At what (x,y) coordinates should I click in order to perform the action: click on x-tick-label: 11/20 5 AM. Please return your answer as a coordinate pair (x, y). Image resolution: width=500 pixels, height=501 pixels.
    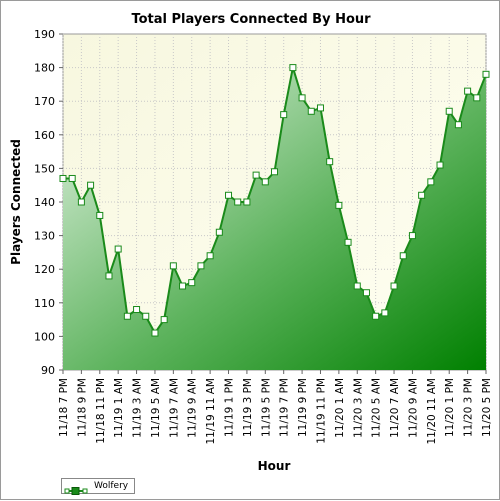
    Looking at the image, I should click on (377, 408).